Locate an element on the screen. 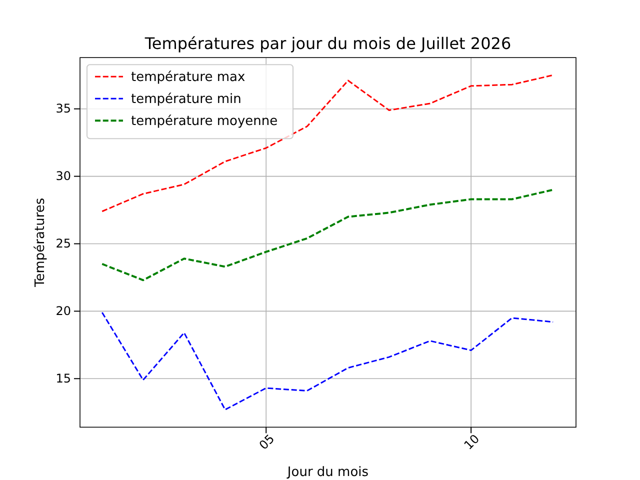 Image resolution: width=640 pixels, height=480 pixels. y-axis-title: Températures is located at coordinates (40, 243).